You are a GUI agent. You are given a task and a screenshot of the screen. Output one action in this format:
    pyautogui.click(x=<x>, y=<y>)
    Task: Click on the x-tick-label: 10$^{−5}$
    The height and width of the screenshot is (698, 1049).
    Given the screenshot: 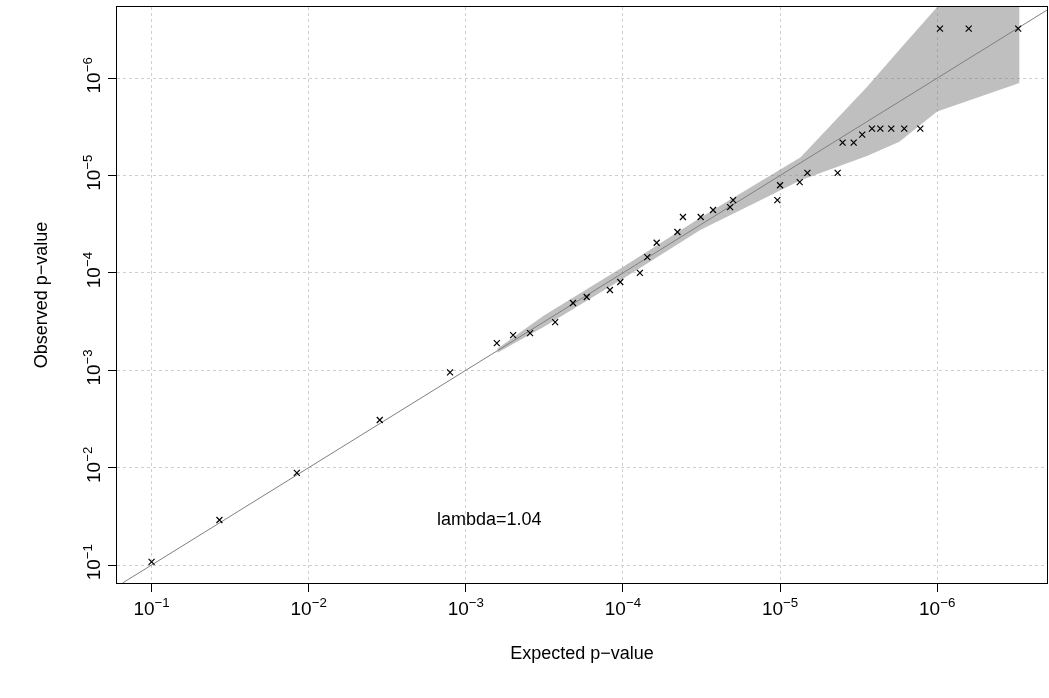 What is the action you would take?
    pyautogui.click(x=780, y=606)
    